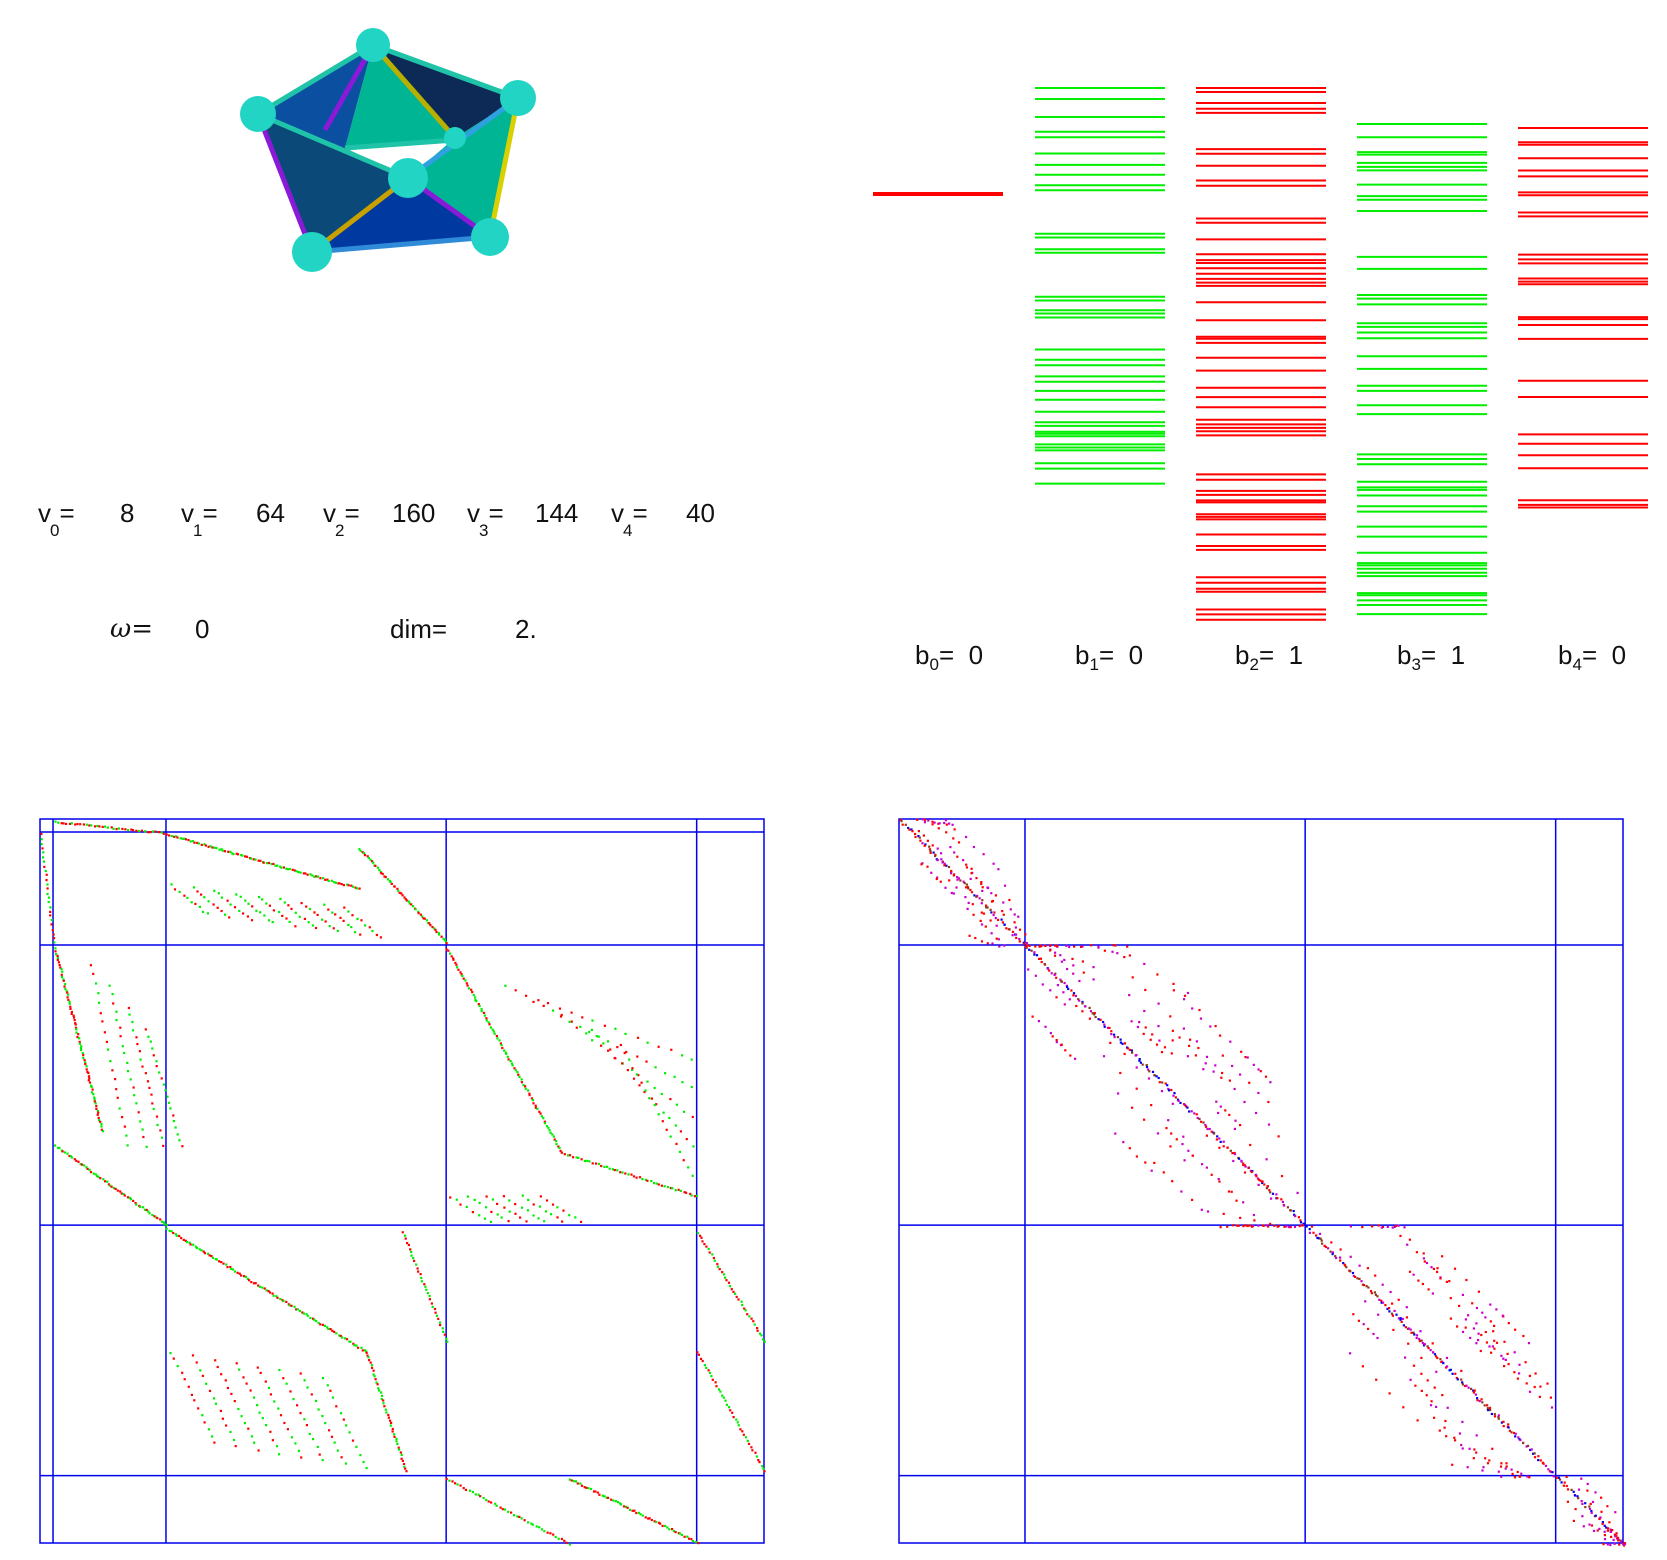 This screenshot has width=1667, height=1560. Describe the element at coordinates (1431, 657) in the screenshot. I see `betti-3: b3= 1` at that location.